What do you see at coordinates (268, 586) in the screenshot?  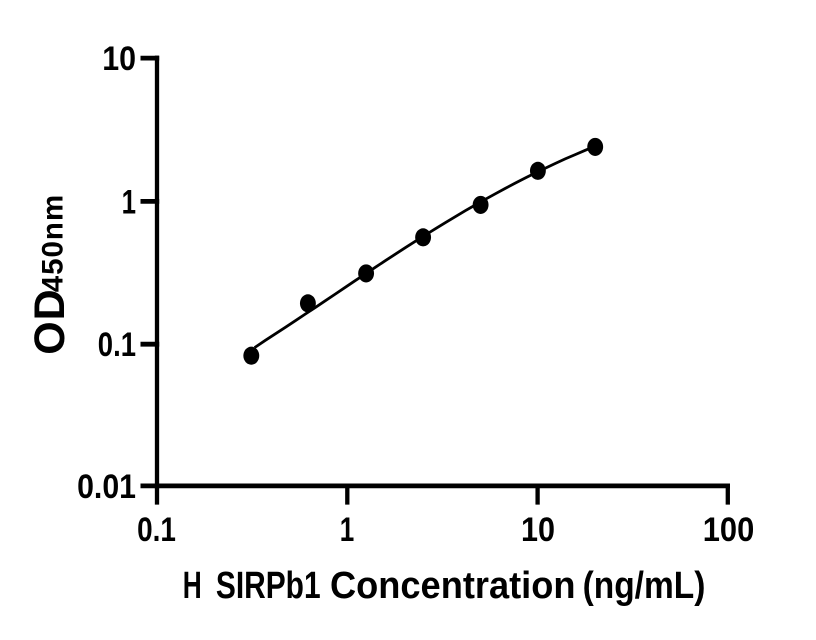 I see `svg-text: SIRPb1` at bounding box center [268, 586].